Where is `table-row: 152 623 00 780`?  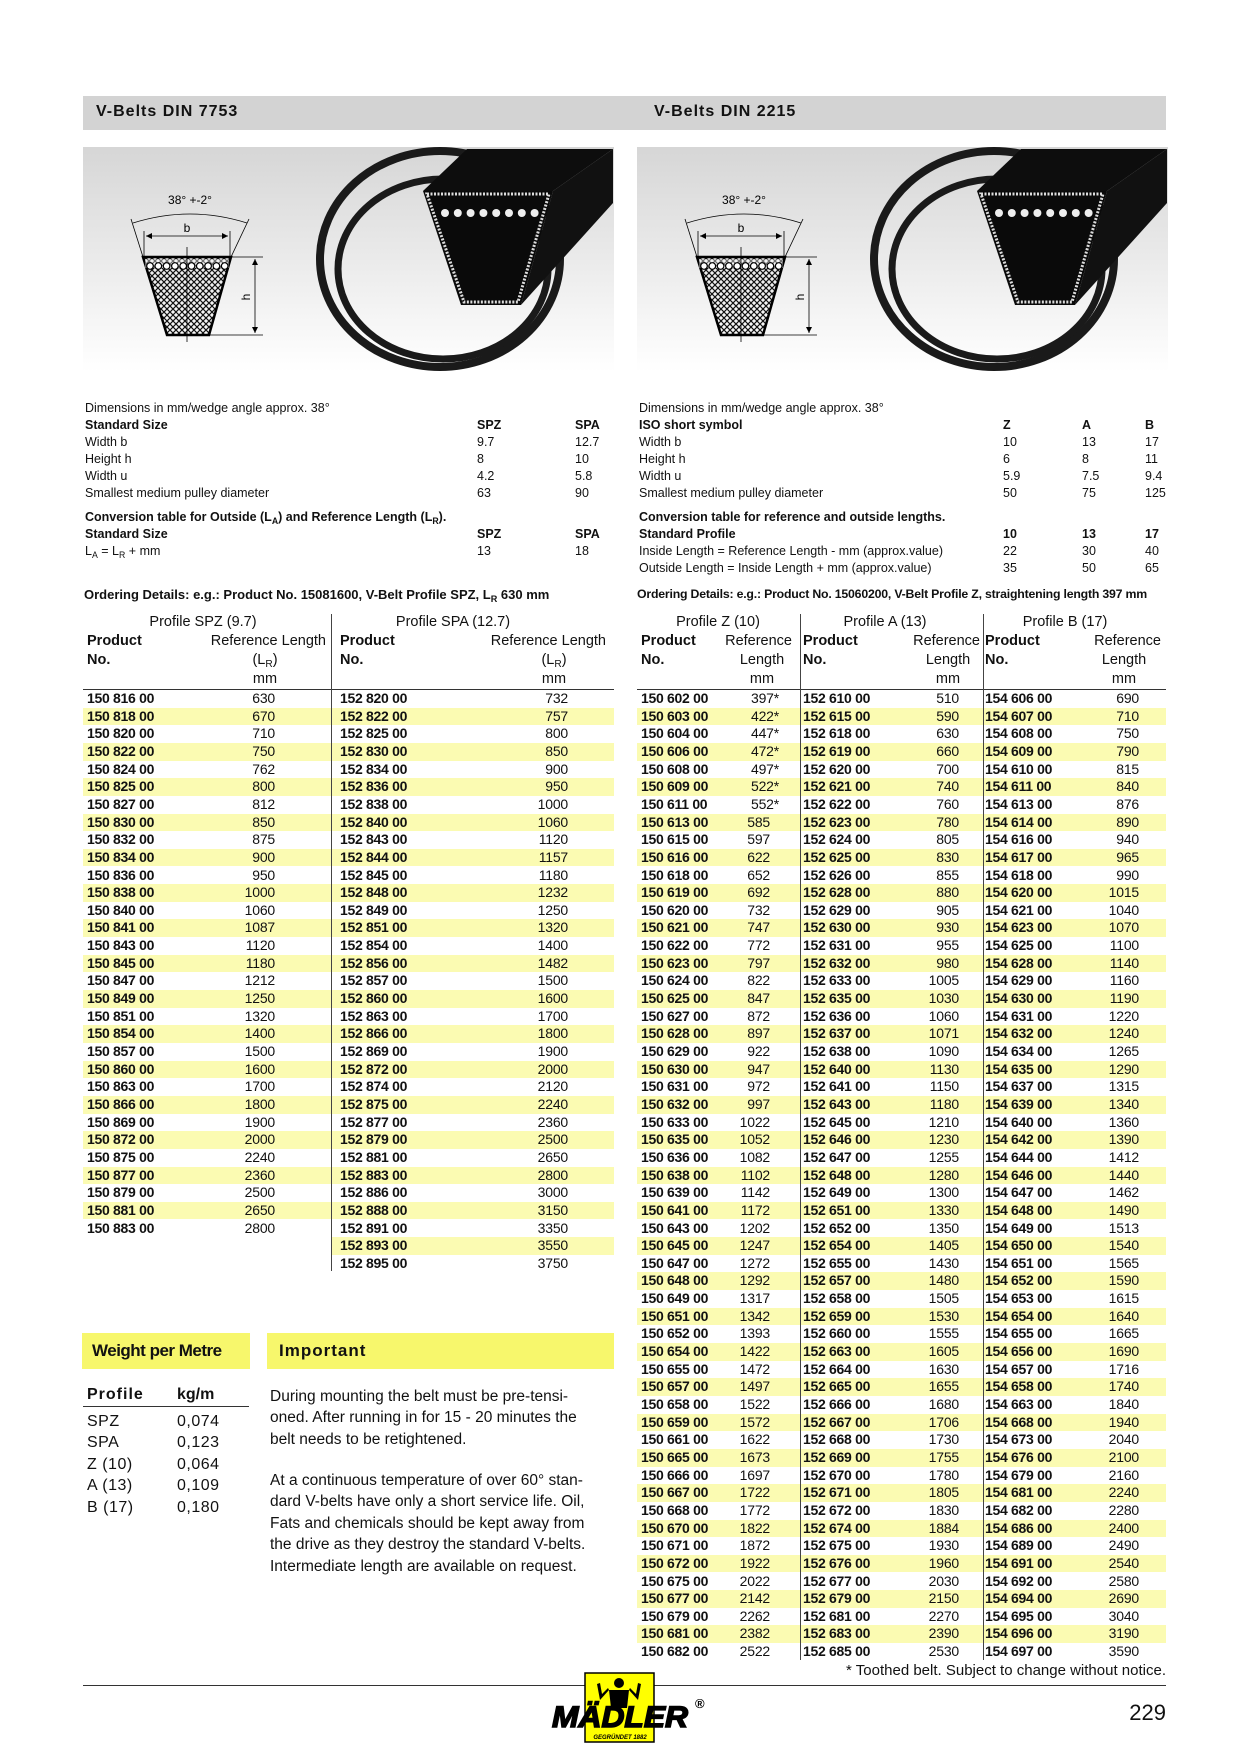
table-row: 152 623 00 780 is located at coordinates (891, 822).